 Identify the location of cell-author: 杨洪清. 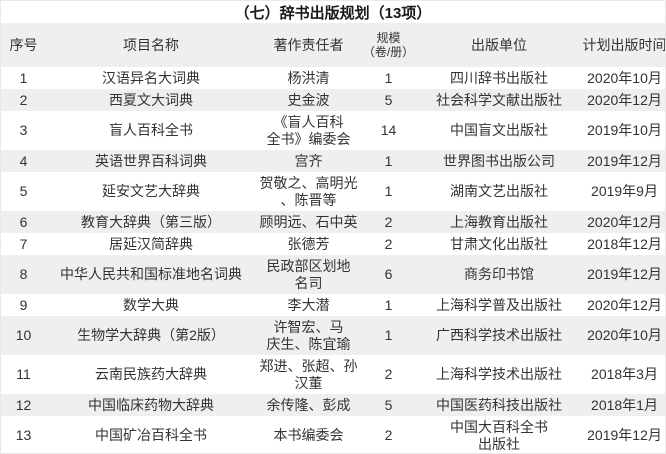
(308, 77).